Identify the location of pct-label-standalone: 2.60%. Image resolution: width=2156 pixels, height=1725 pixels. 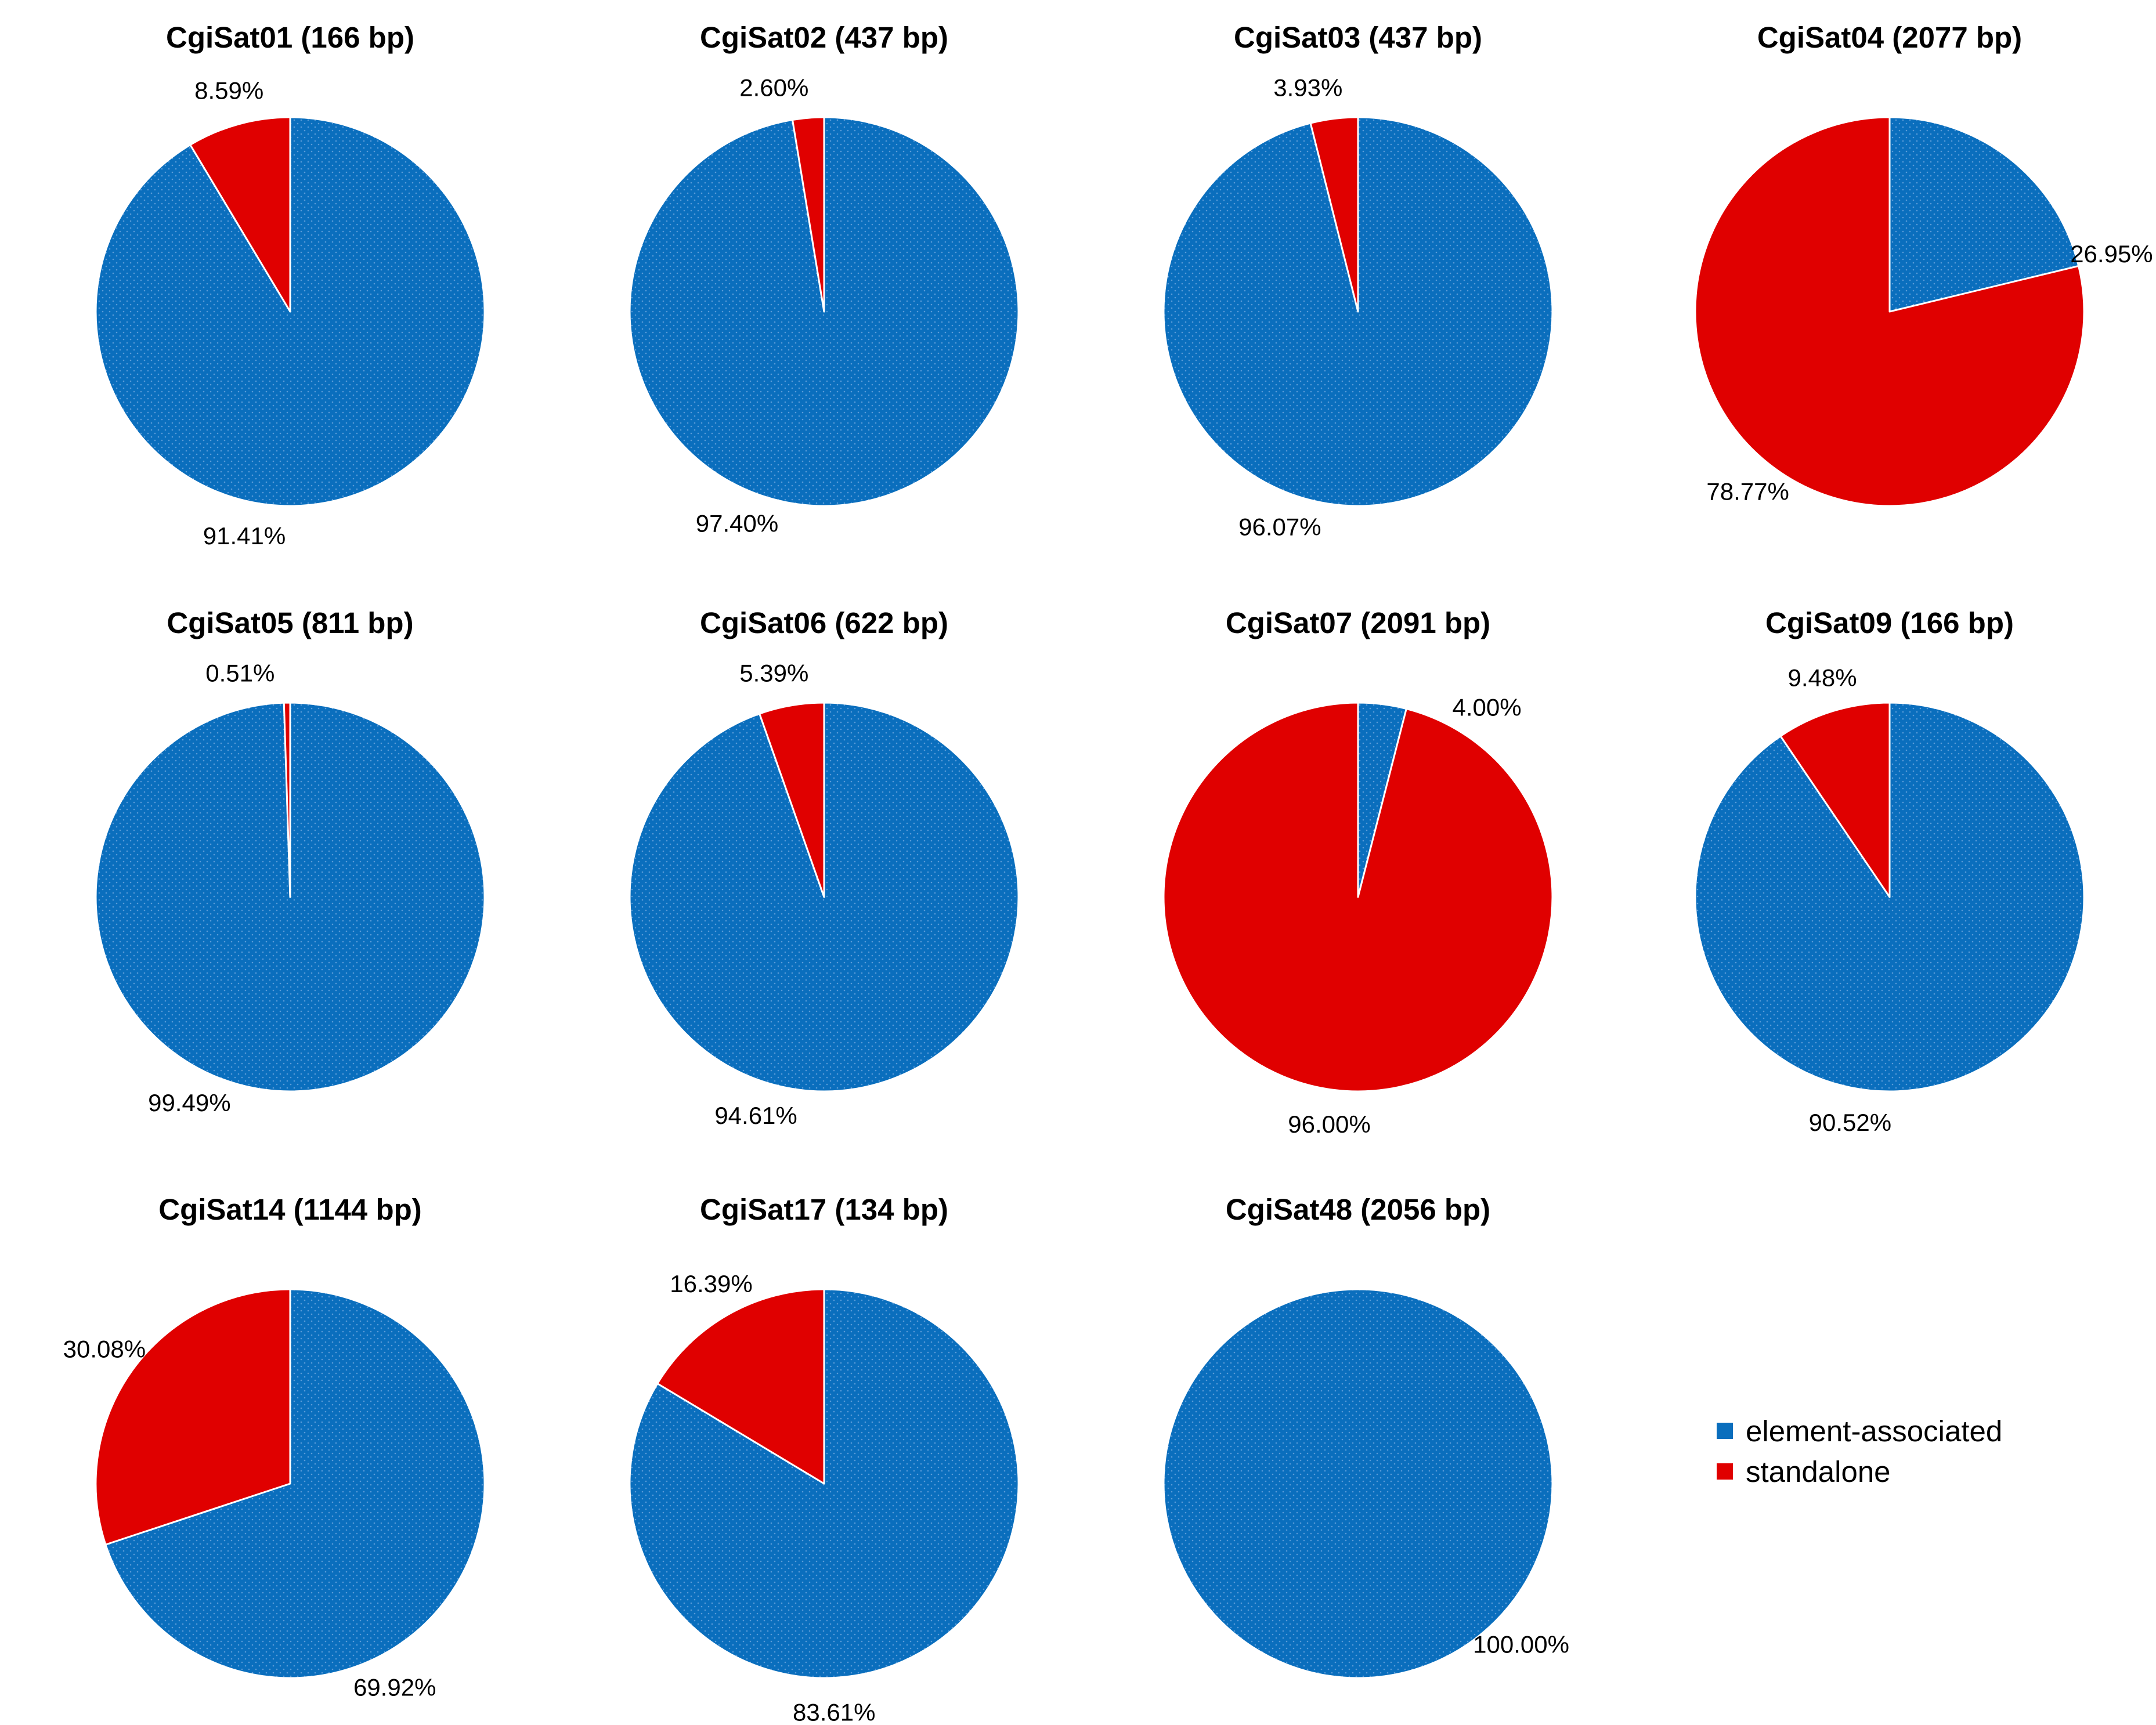
(773, 88).